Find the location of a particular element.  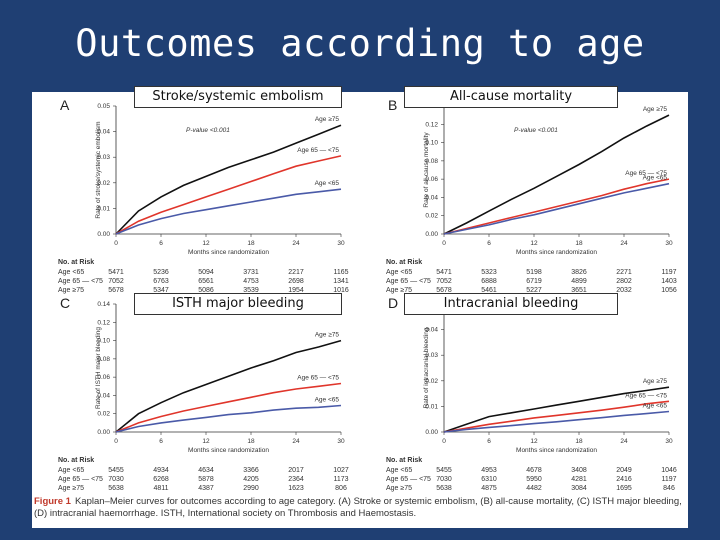

risk-table-title: No. at Risk is located at coordinates (404, 460).